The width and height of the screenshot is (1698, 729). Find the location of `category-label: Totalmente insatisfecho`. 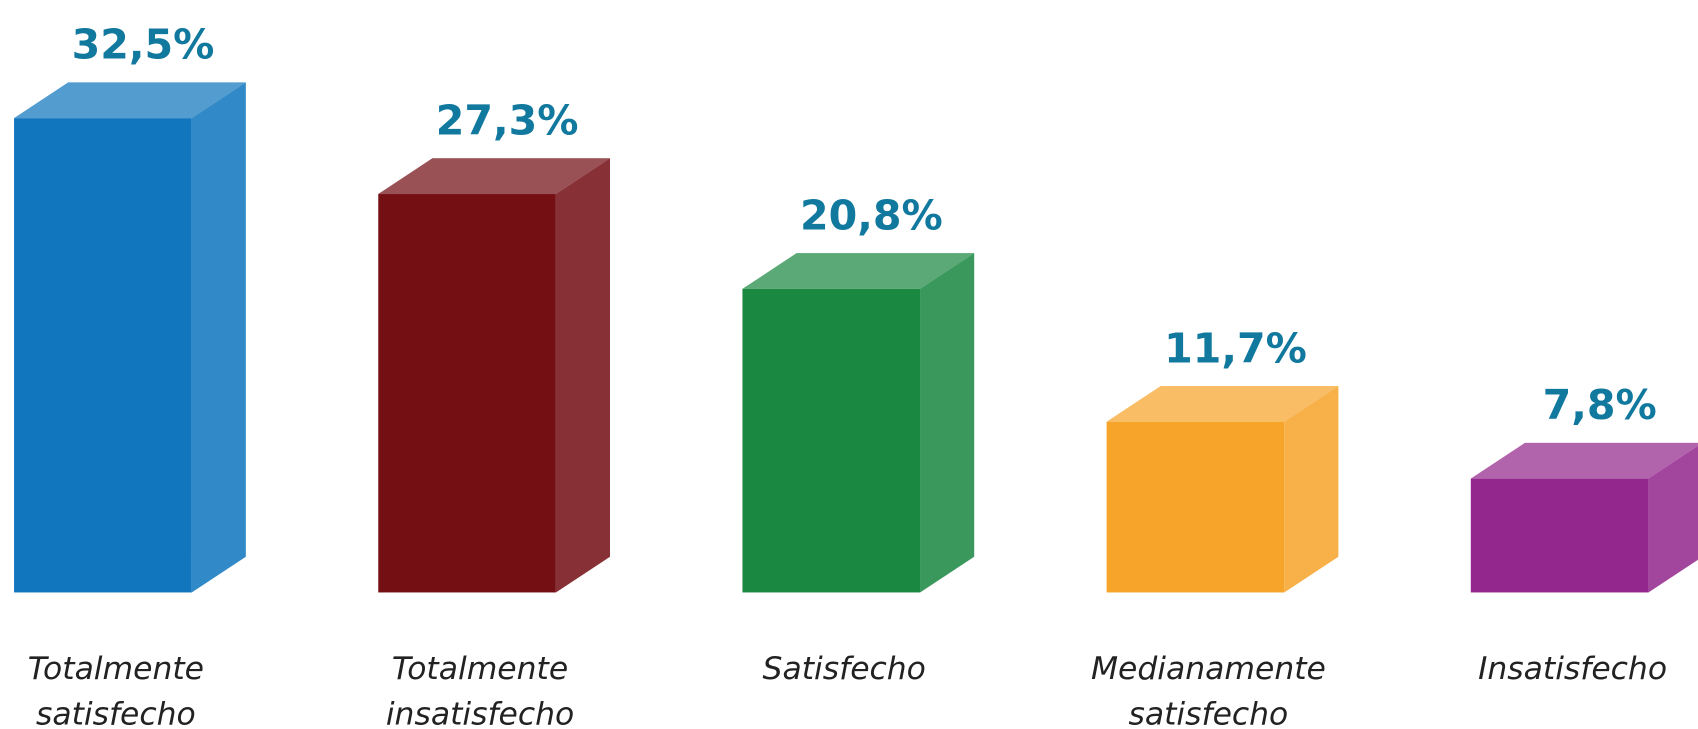

category-label: Totalmente insatisfecho is located at coordinates (480, 689).